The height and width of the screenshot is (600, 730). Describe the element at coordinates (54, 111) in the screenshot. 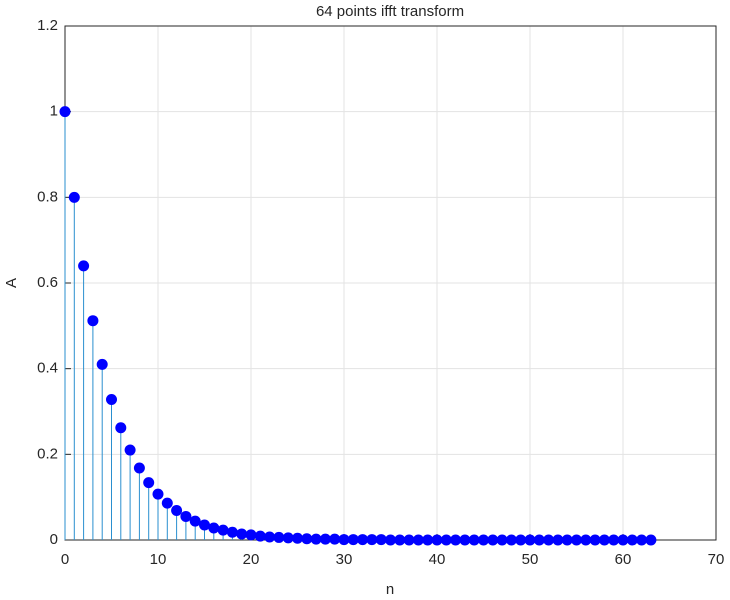

I see `y-tick-label: 1` at that location.